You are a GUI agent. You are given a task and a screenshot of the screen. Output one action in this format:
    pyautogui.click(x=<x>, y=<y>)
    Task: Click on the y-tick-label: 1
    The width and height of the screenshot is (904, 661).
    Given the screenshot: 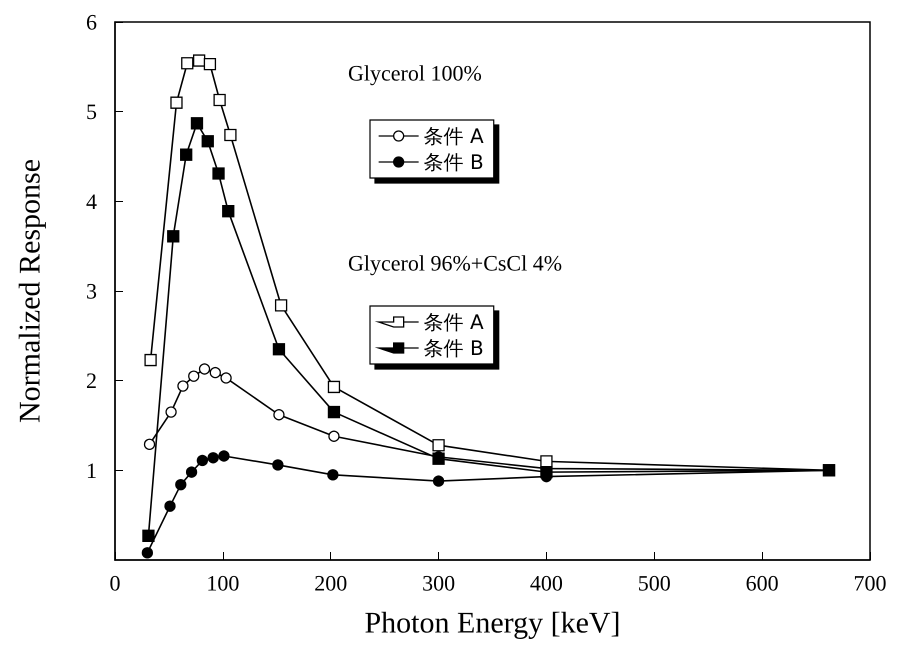 What is the action you would take?
    pyautogui.click(x=91, y=470)
    